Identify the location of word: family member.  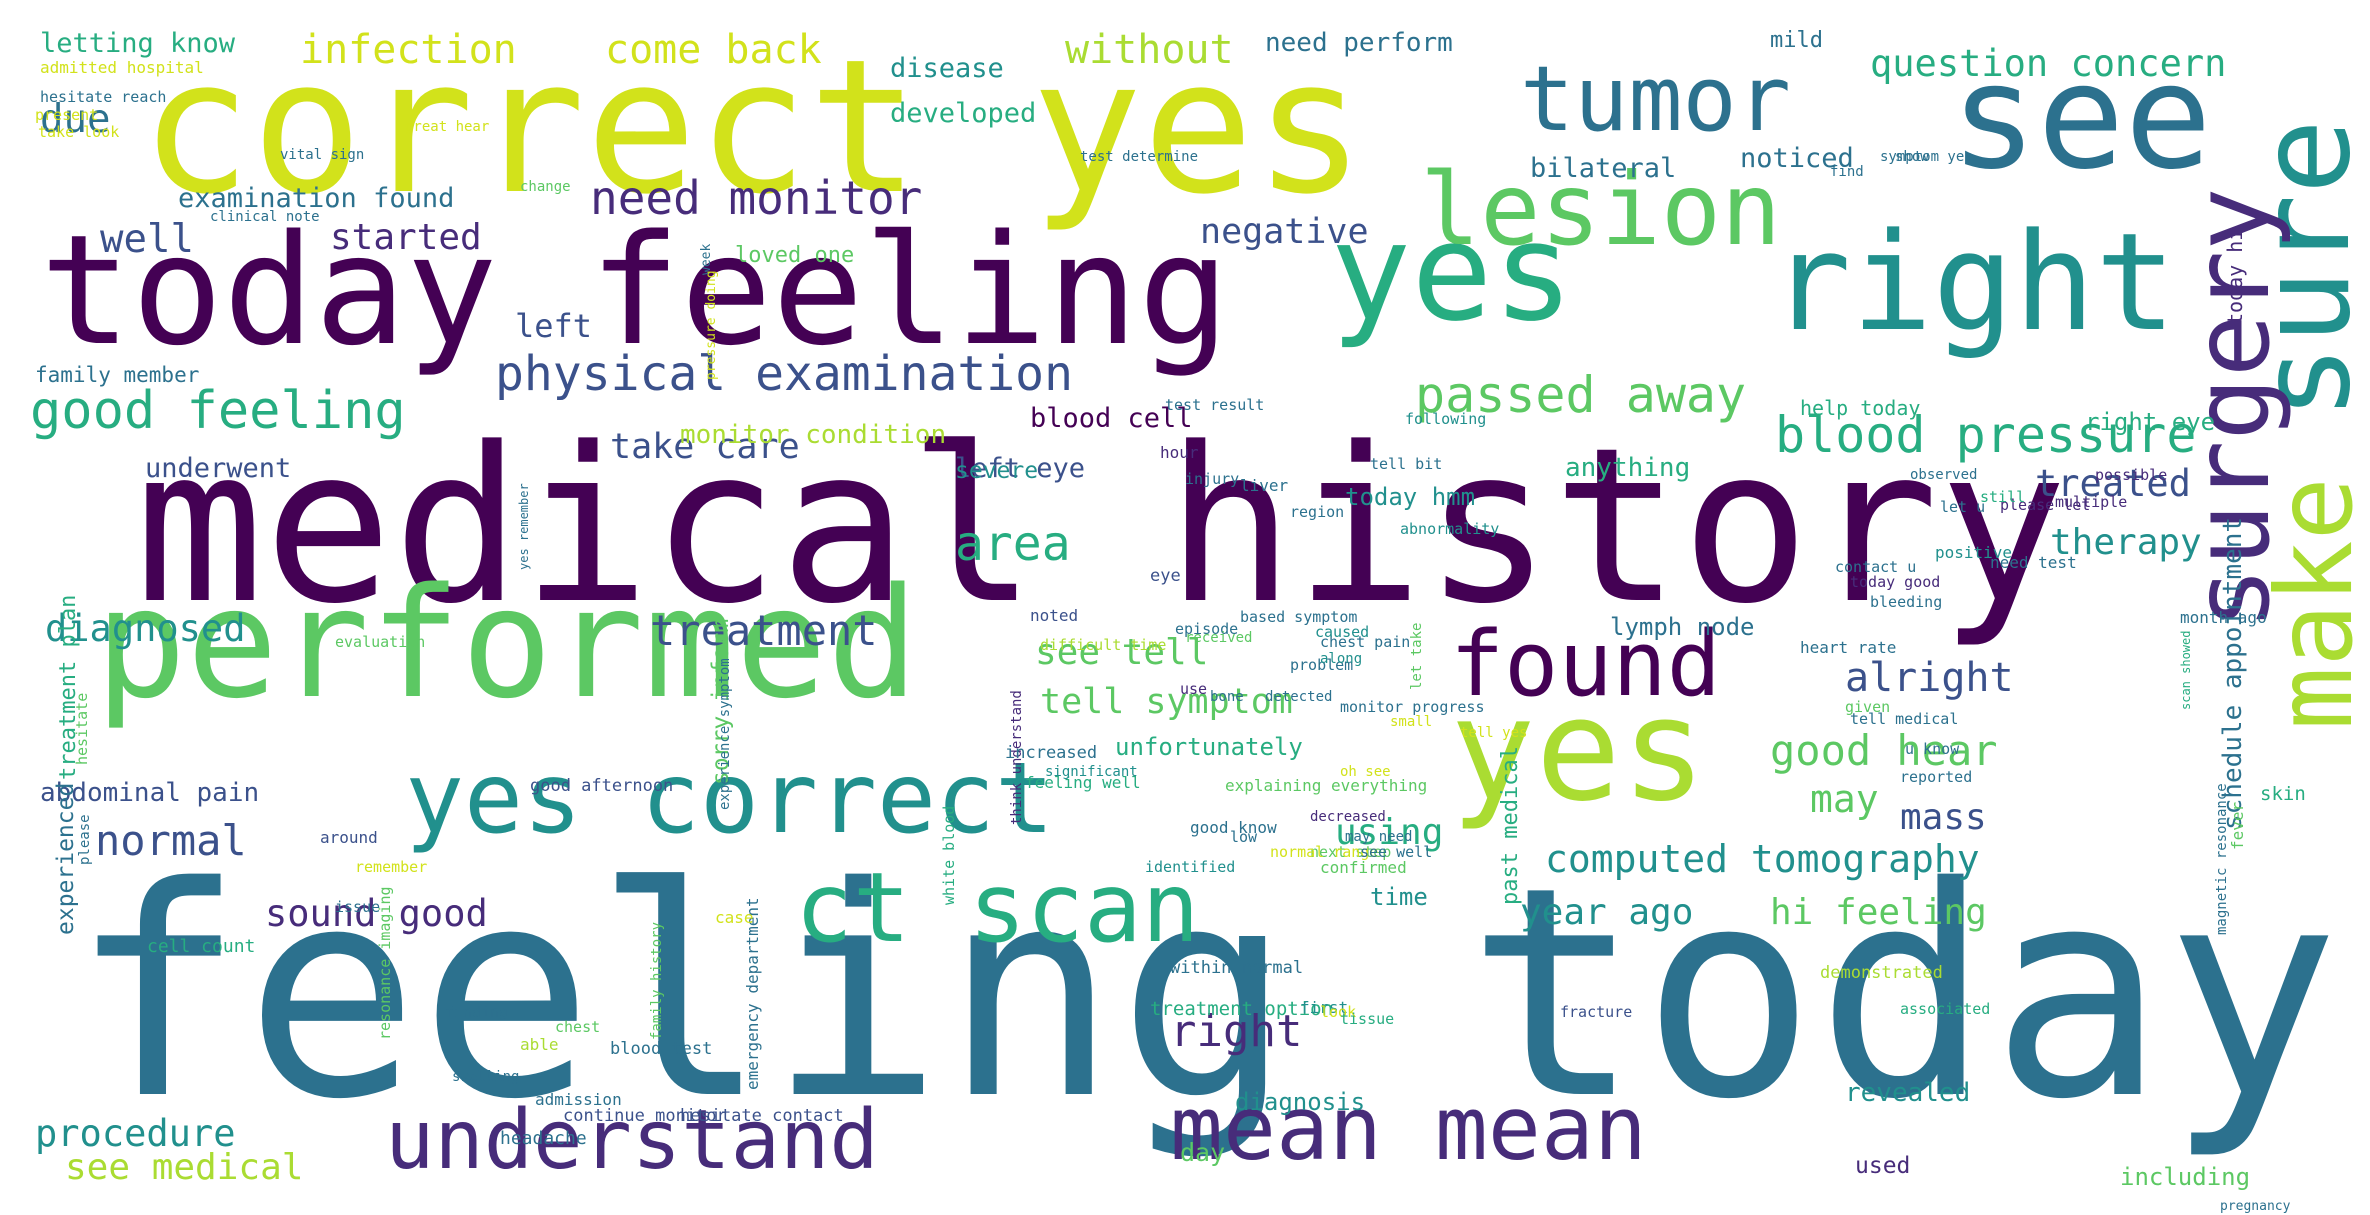
(117, 375).